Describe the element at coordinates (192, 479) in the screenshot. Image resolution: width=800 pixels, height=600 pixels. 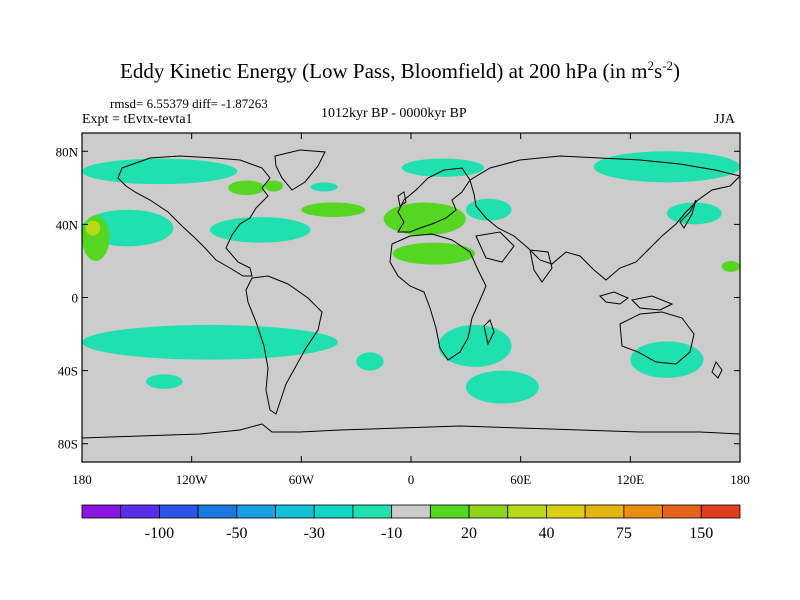
I see `x-tick-label: 120W` at that location.